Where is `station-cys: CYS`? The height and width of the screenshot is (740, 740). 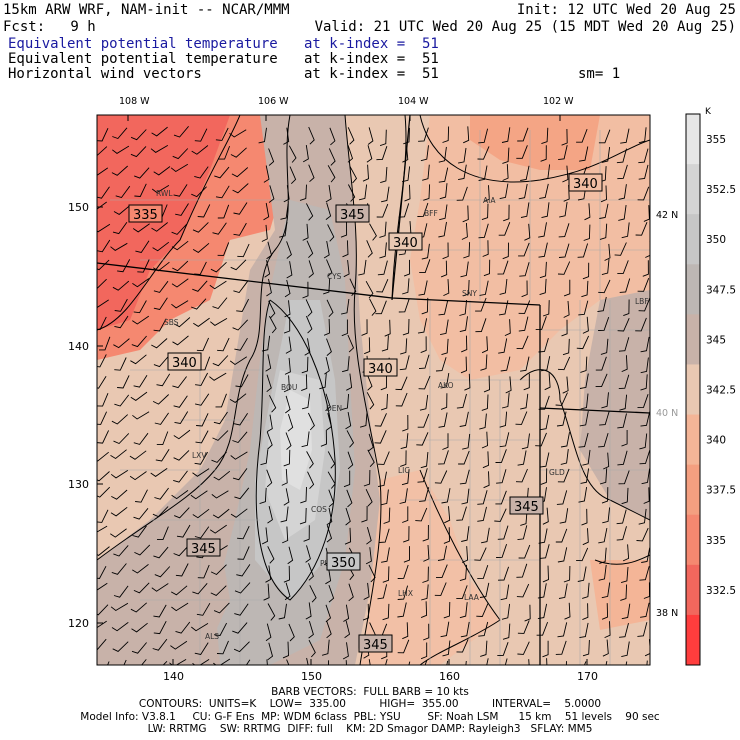 station-cys: CYS is located at coordinates (334, 276).